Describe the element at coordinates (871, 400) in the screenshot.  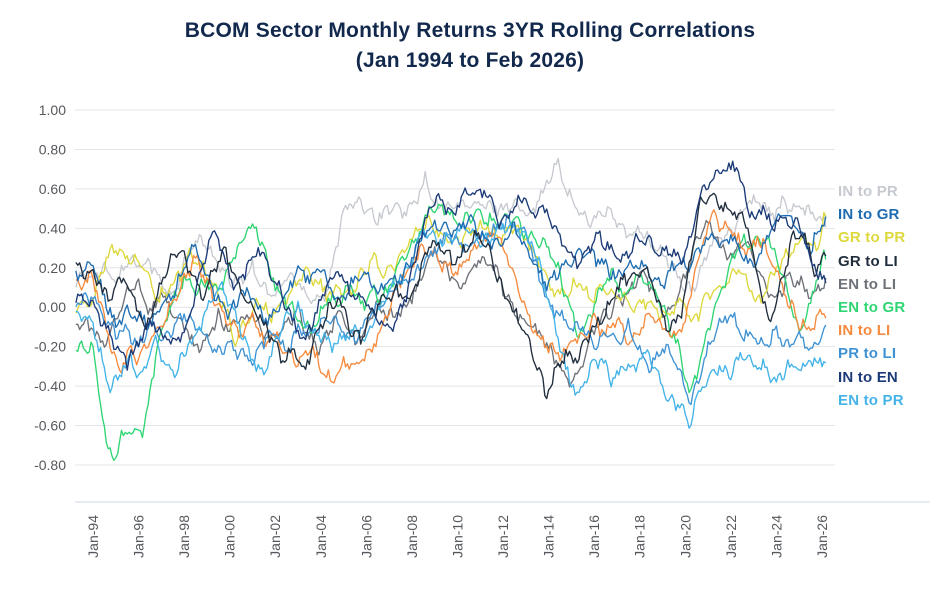
I see `legend-item-EN-to-PR: EN to PR` at that location.